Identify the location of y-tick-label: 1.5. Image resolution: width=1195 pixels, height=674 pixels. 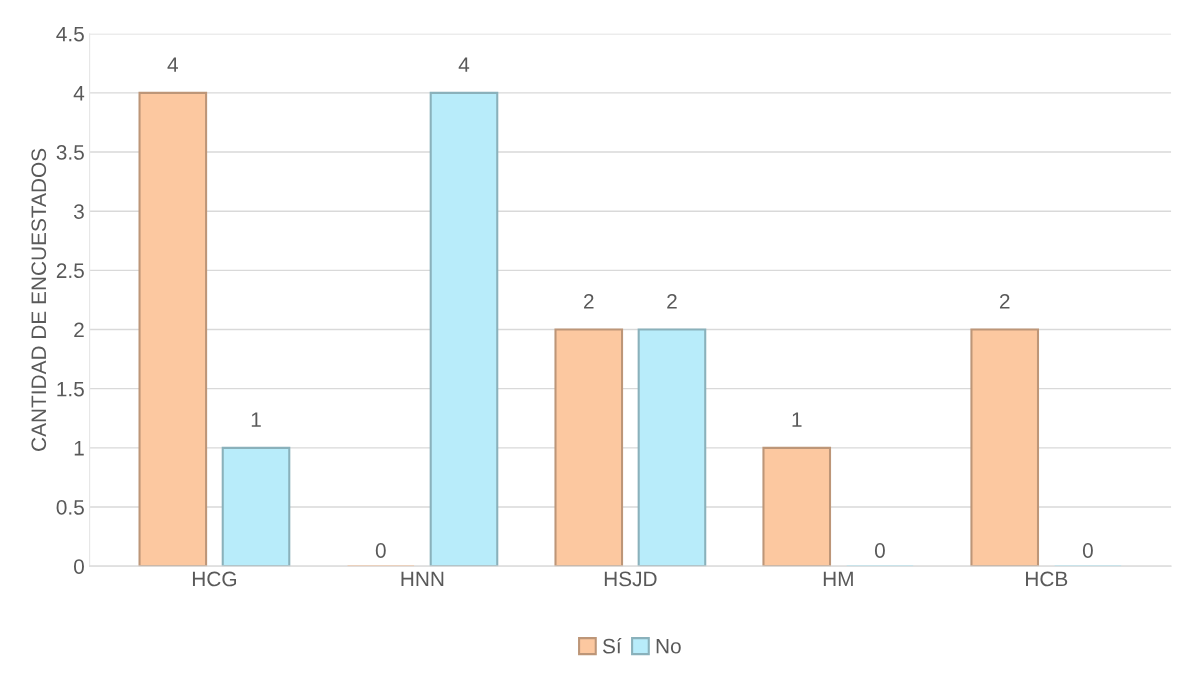
(70, 389).